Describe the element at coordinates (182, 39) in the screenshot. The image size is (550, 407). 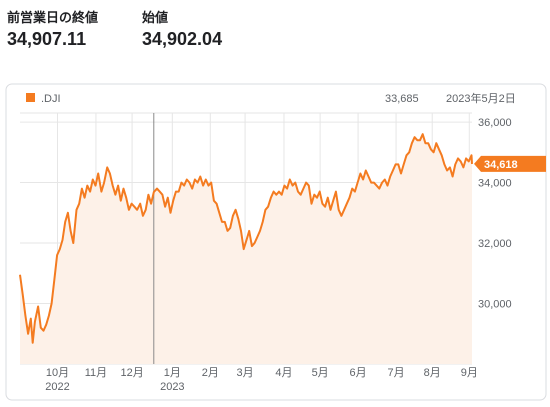
I see `open-value: 34,902.04` at that location.